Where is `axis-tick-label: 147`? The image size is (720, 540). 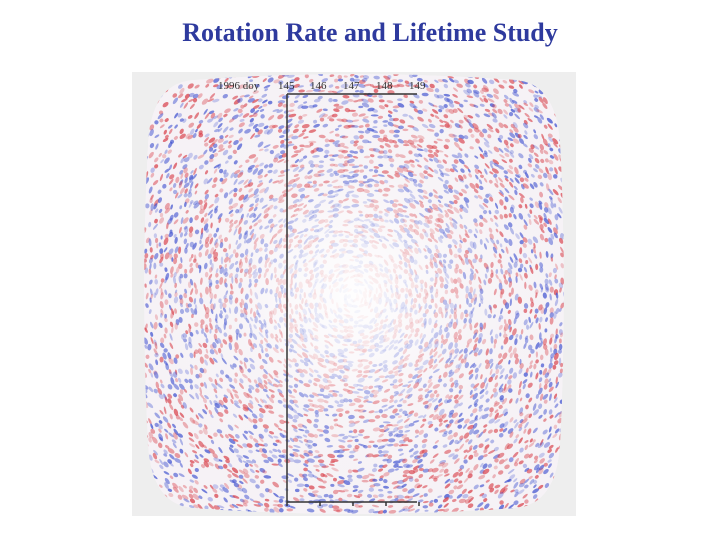
axis-tick-label: 147 is located at coordinates (351, 86).